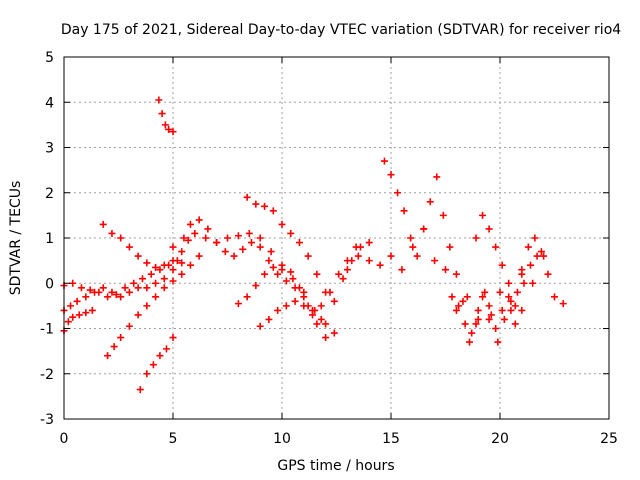 This screenshot has width=640, height=480. Describe the element at coordinates (47, 420) in the screenshot. I see `y-tick-label: -3` at that location.